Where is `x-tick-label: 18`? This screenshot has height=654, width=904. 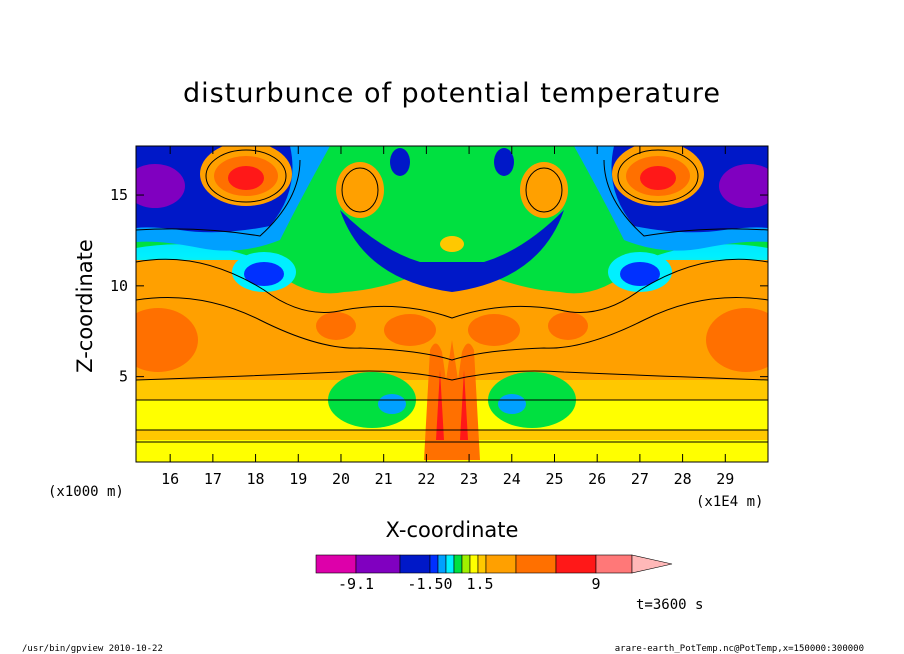
x-tick-label: 18 is located at coordinates (256, 479).